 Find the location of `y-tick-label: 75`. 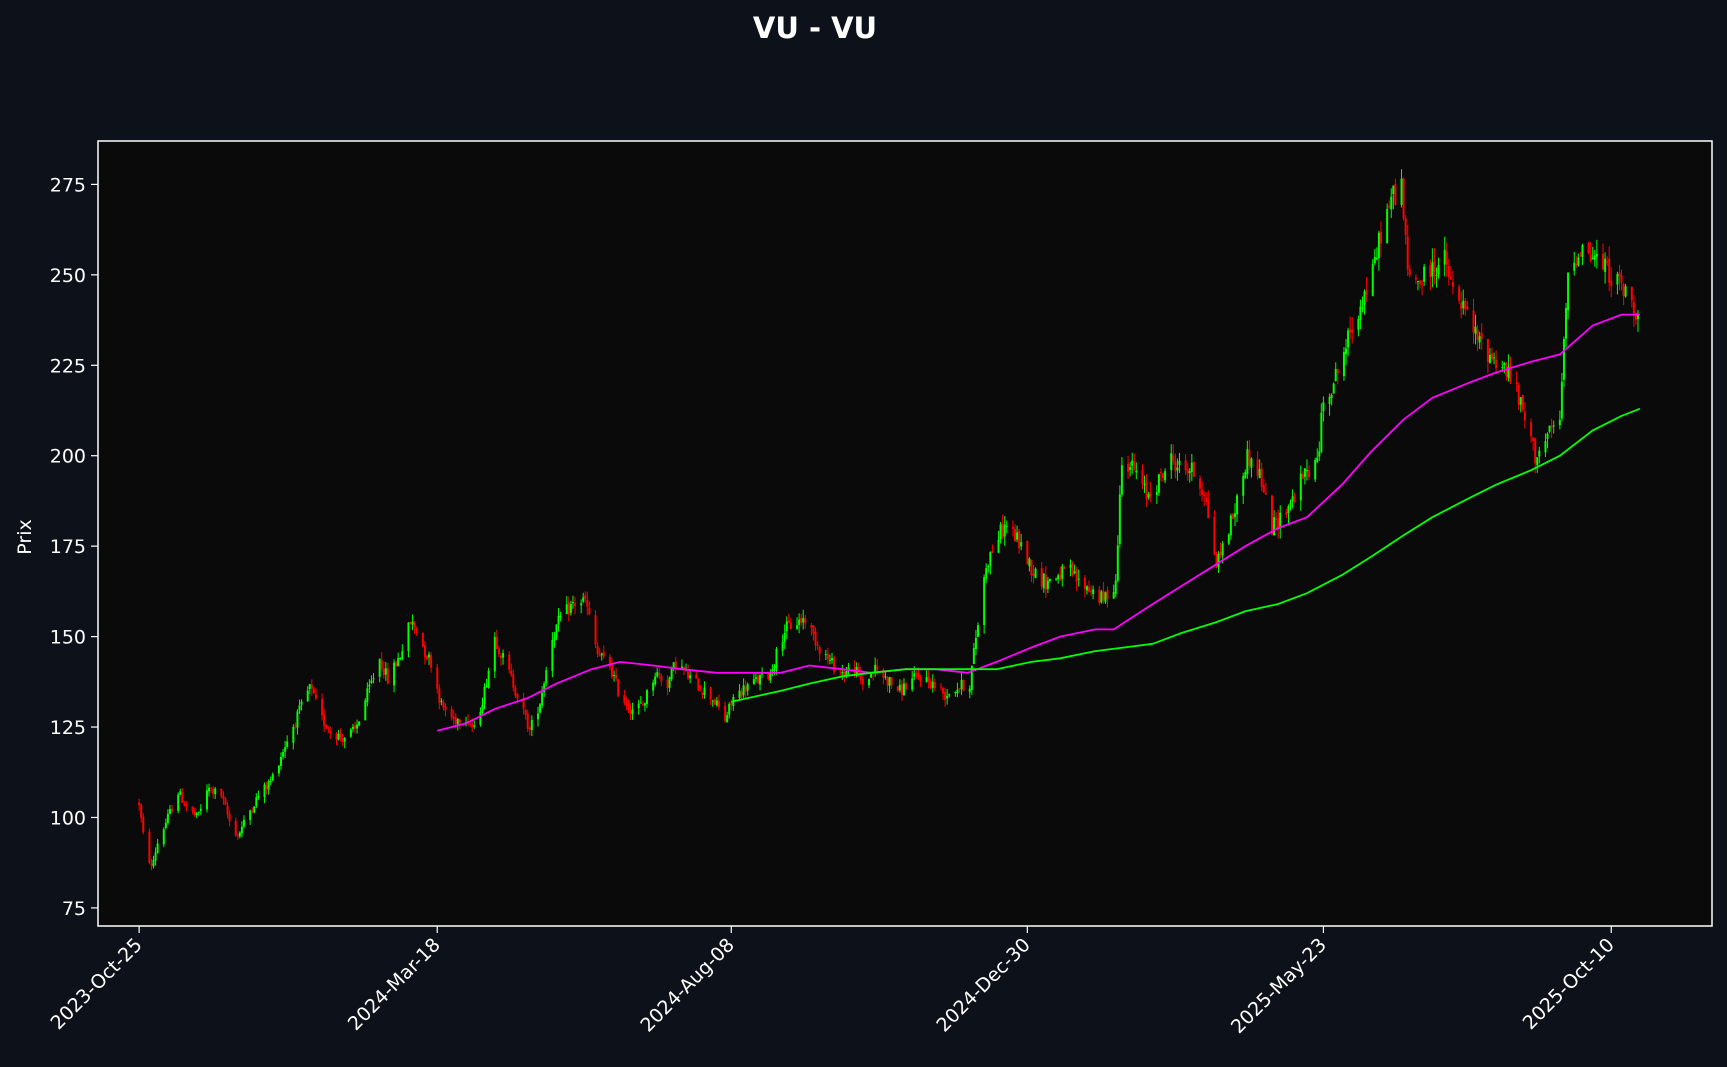

y-tick-label: 75 is located at coordinates (74, 909).